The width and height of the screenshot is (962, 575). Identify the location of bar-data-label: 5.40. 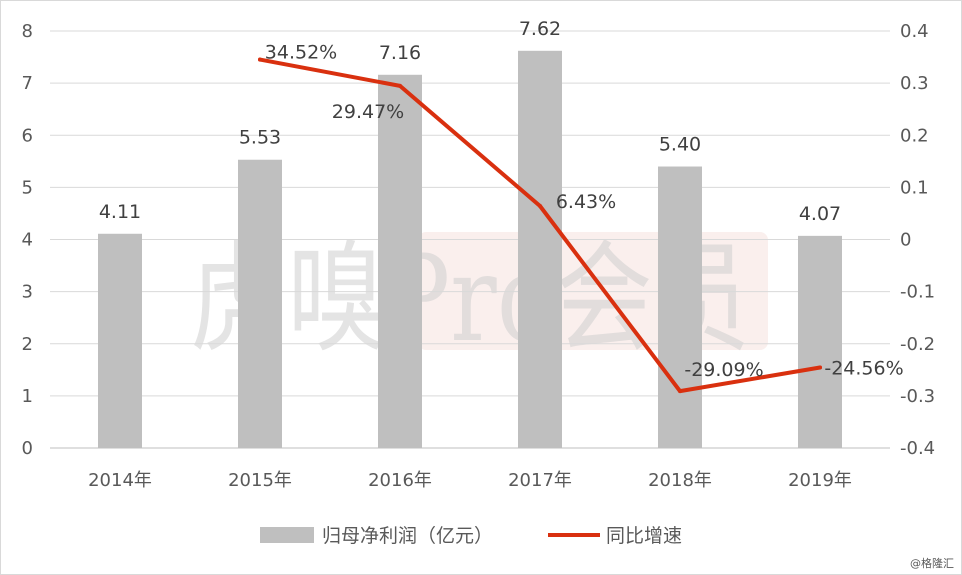
(680, 145).